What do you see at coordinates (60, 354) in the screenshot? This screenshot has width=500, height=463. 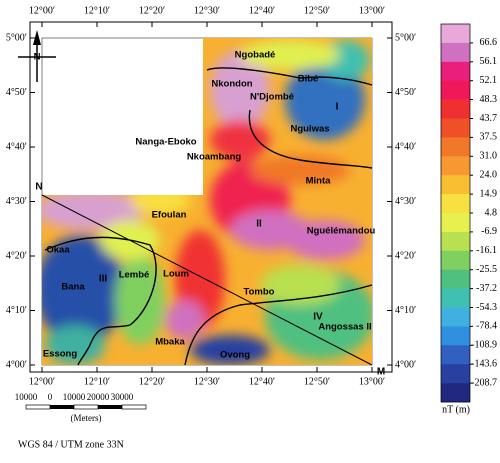 I see `place-label: Essong` at bounding box center [60, 354].